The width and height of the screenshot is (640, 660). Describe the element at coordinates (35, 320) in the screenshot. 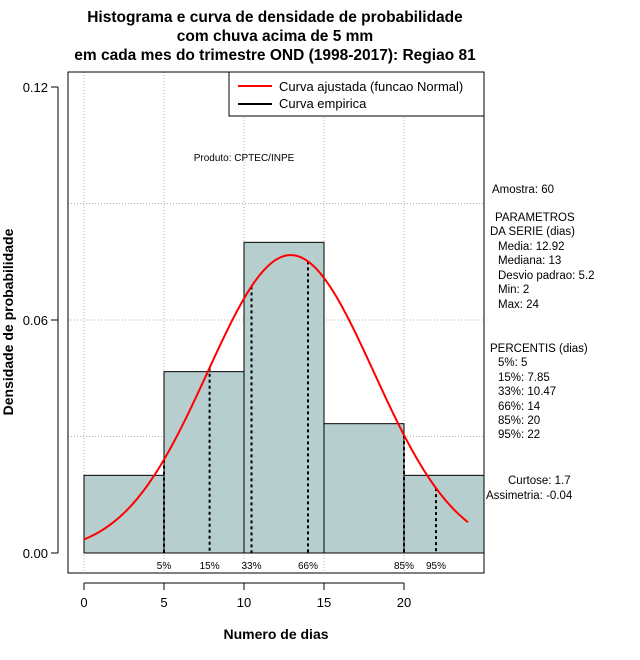

I see `y-tick-label-1: 0.06` at that location.